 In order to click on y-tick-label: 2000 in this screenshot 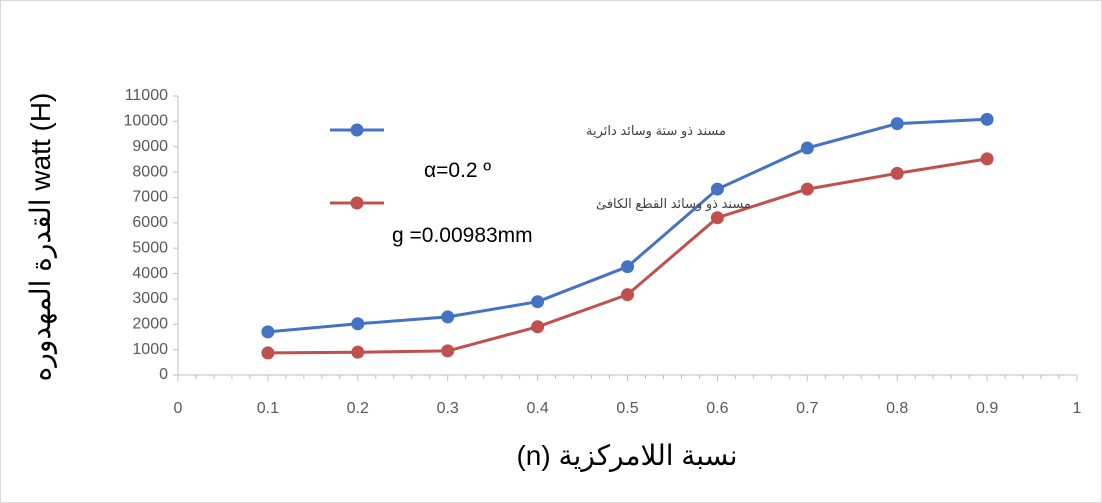, I will do `click(150, 323)`.